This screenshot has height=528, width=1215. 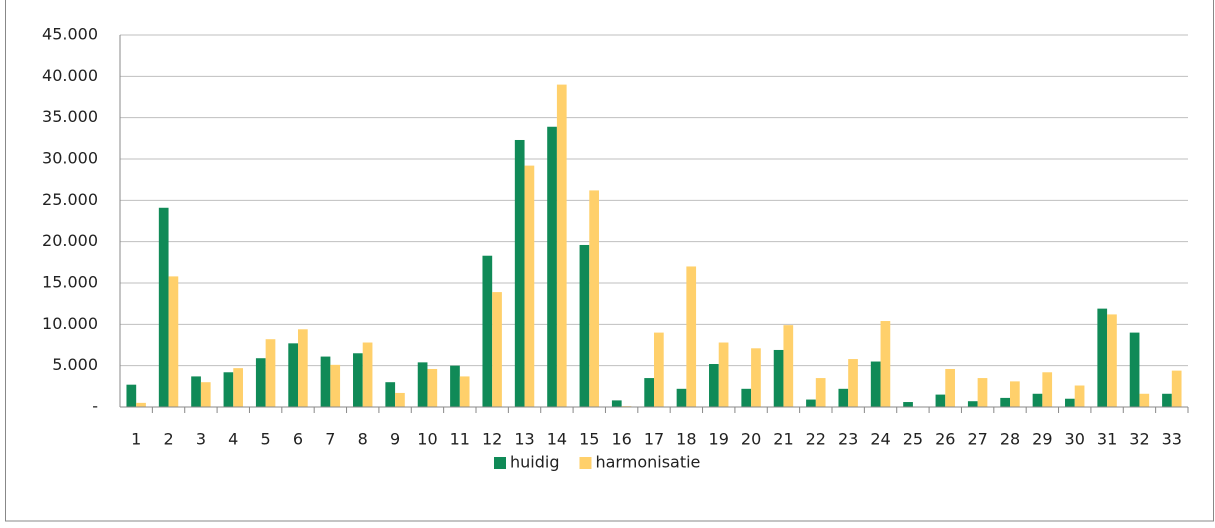 What do you see at coordinates (363, 439) in the screenshot?
I see `x-tick-label: 8` at bounding box center [363, 439].